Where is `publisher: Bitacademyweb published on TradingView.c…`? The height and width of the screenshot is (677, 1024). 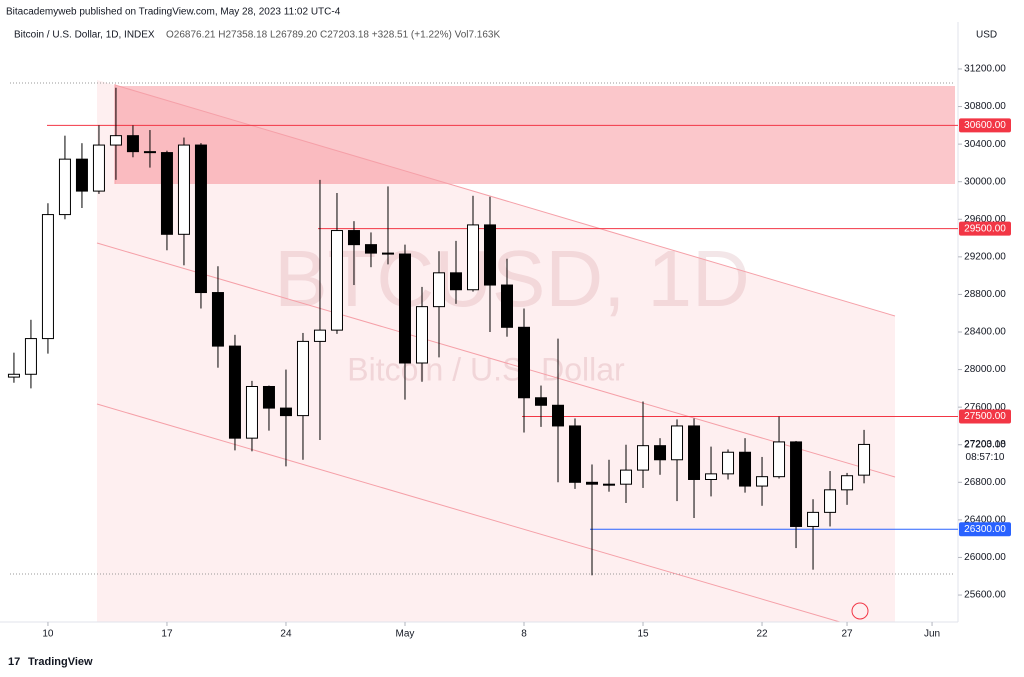
publisher: Bitacademyweb published on TradingView.c… is located at coordinates (173, 12).